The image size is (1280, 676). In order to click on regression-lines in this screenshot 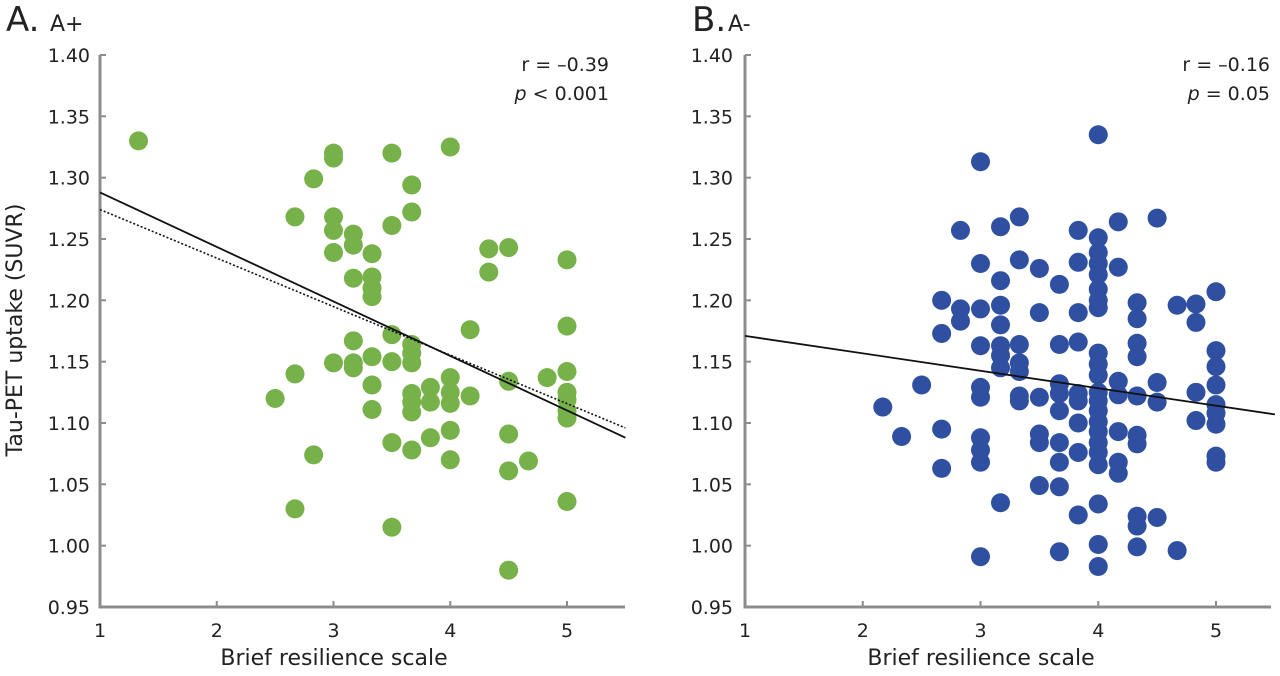, I will do `click(1010, 375)`.